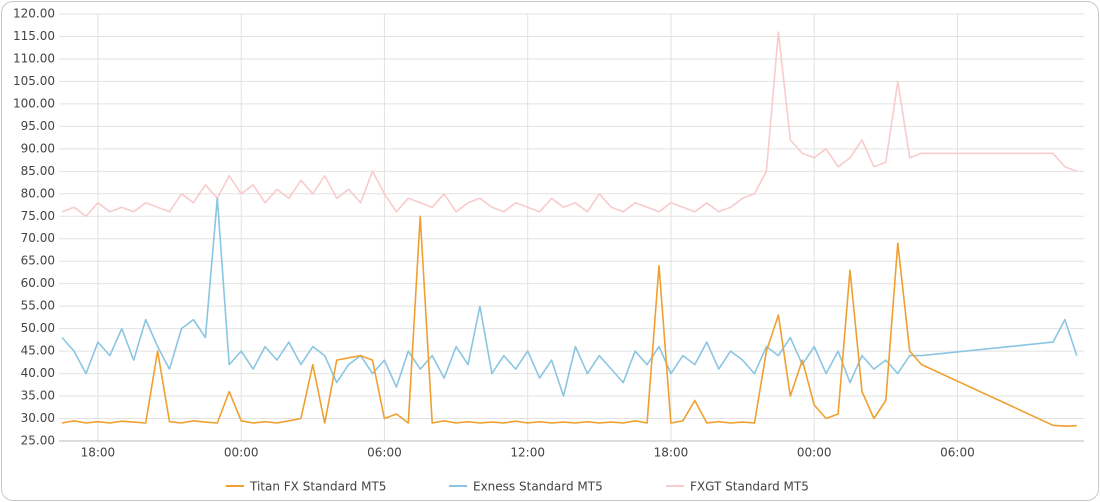 The width and height of the screenshot is (1100, 502). What do you see at coordinates (38, 171) in the screenshot?
I see `y-tick-label: 85.00` at bounding box center [38, 171].